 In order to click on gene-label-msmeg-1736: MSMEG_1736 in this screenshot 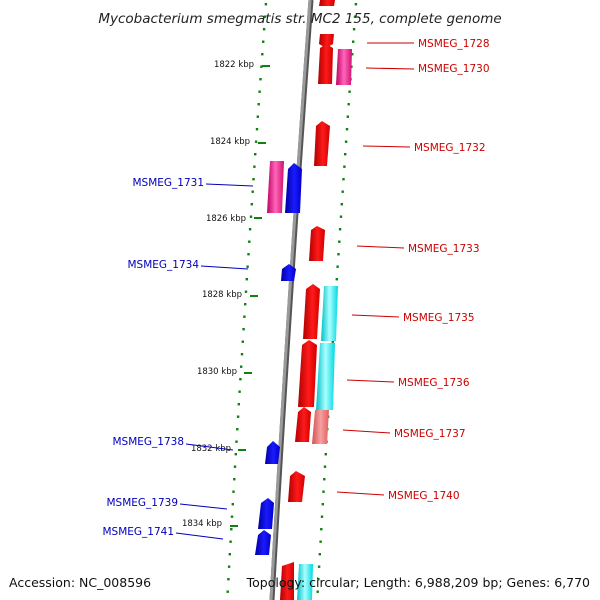, I will do `click(434, 383)`.